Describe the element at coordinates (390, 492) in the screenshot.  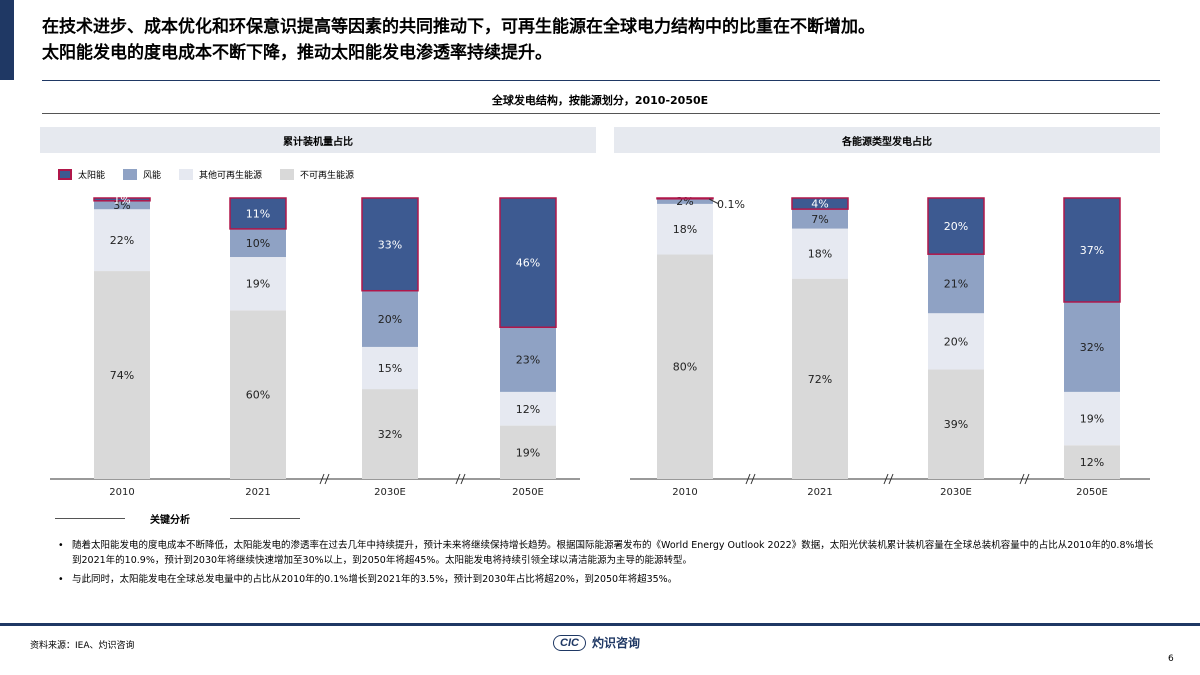
I see `capacity-category-2030E: 2030E` at that location.